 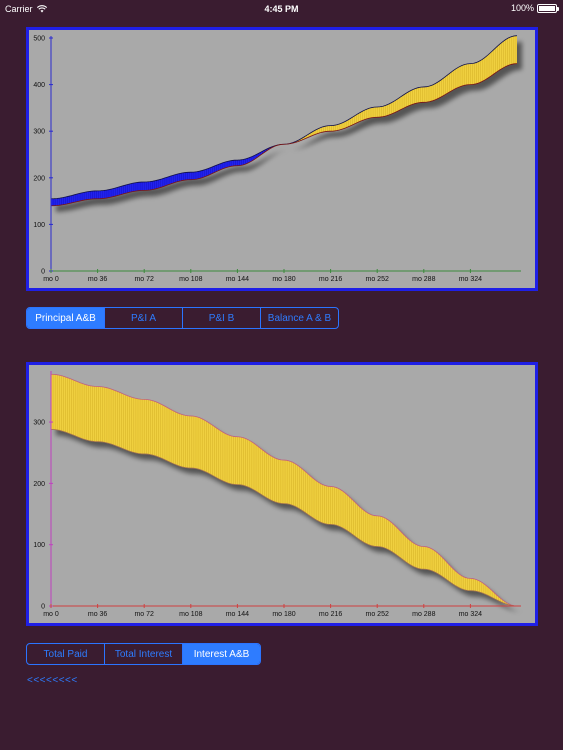 What do you see at coordinates (52, 680) in the screenshot?
I see `back-link: <<<<<<<<` at bounding box center [52, 680].